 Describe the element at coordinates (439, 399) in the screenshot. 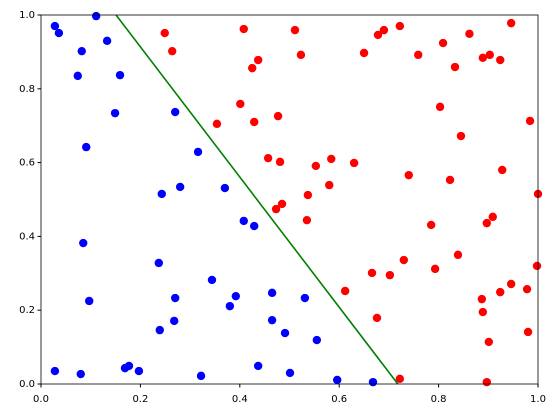

I see `x-tick-label: 0.8` at that location.